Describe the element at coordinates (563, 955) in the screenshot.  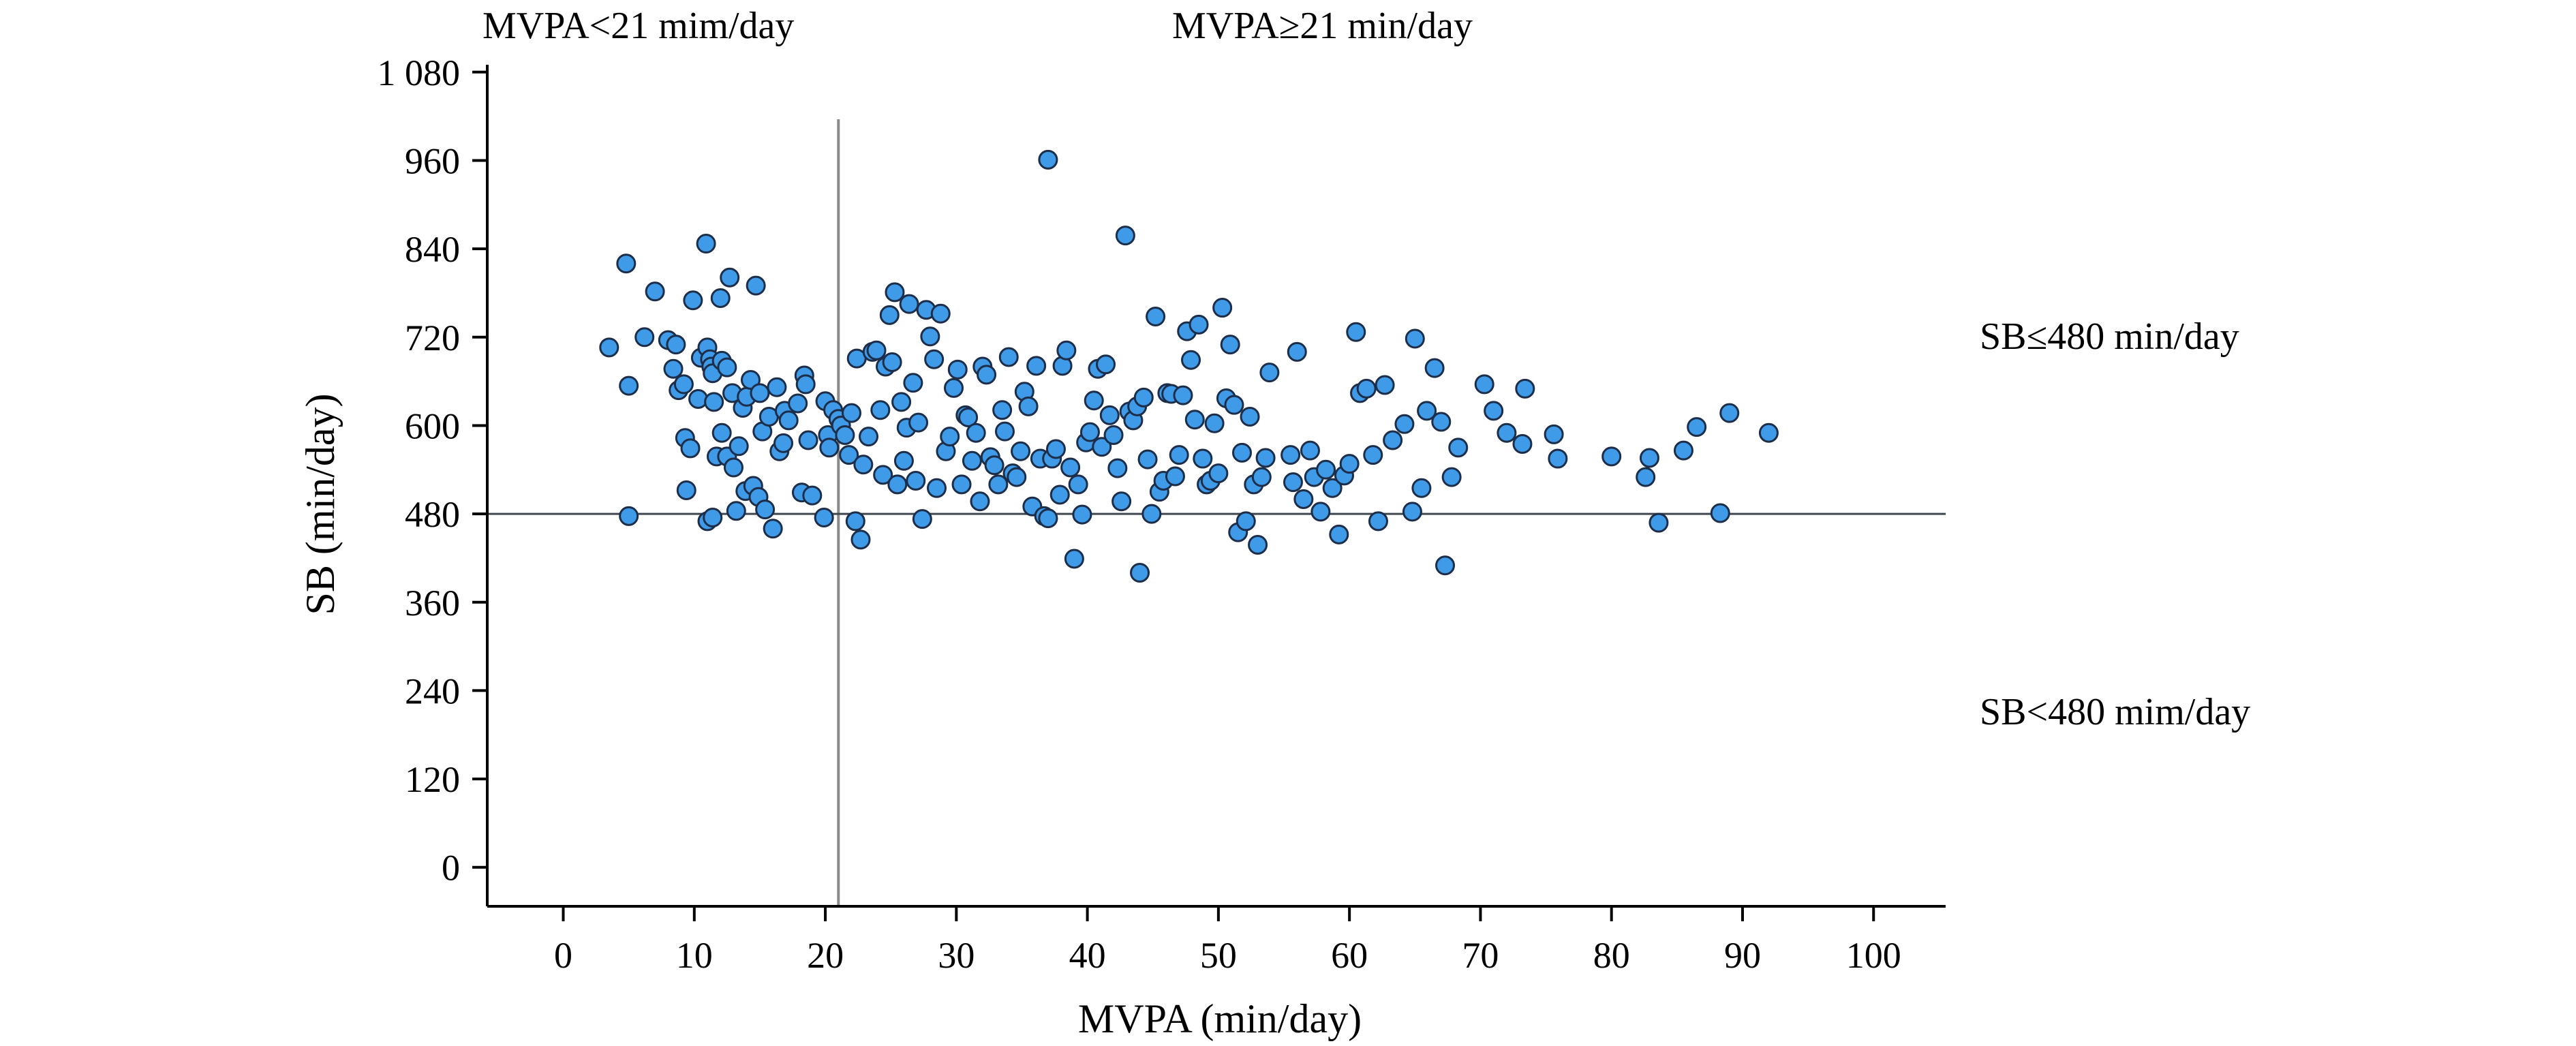
I see `x-tick-label: 0` at that location.